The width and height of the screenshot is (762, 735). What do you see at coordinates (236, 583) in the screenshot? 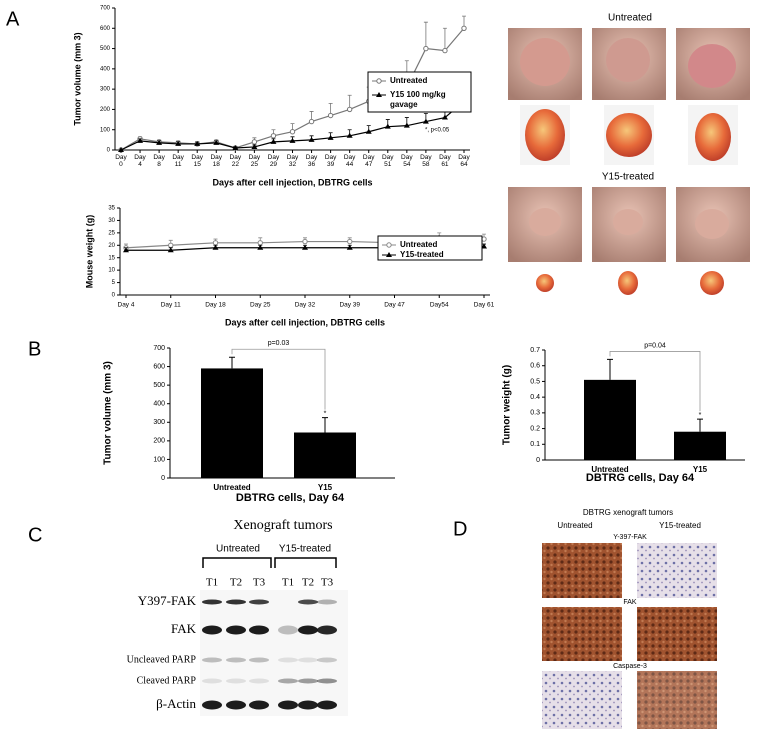
I see `lane-label: T2` at bounding box center [236, 583].